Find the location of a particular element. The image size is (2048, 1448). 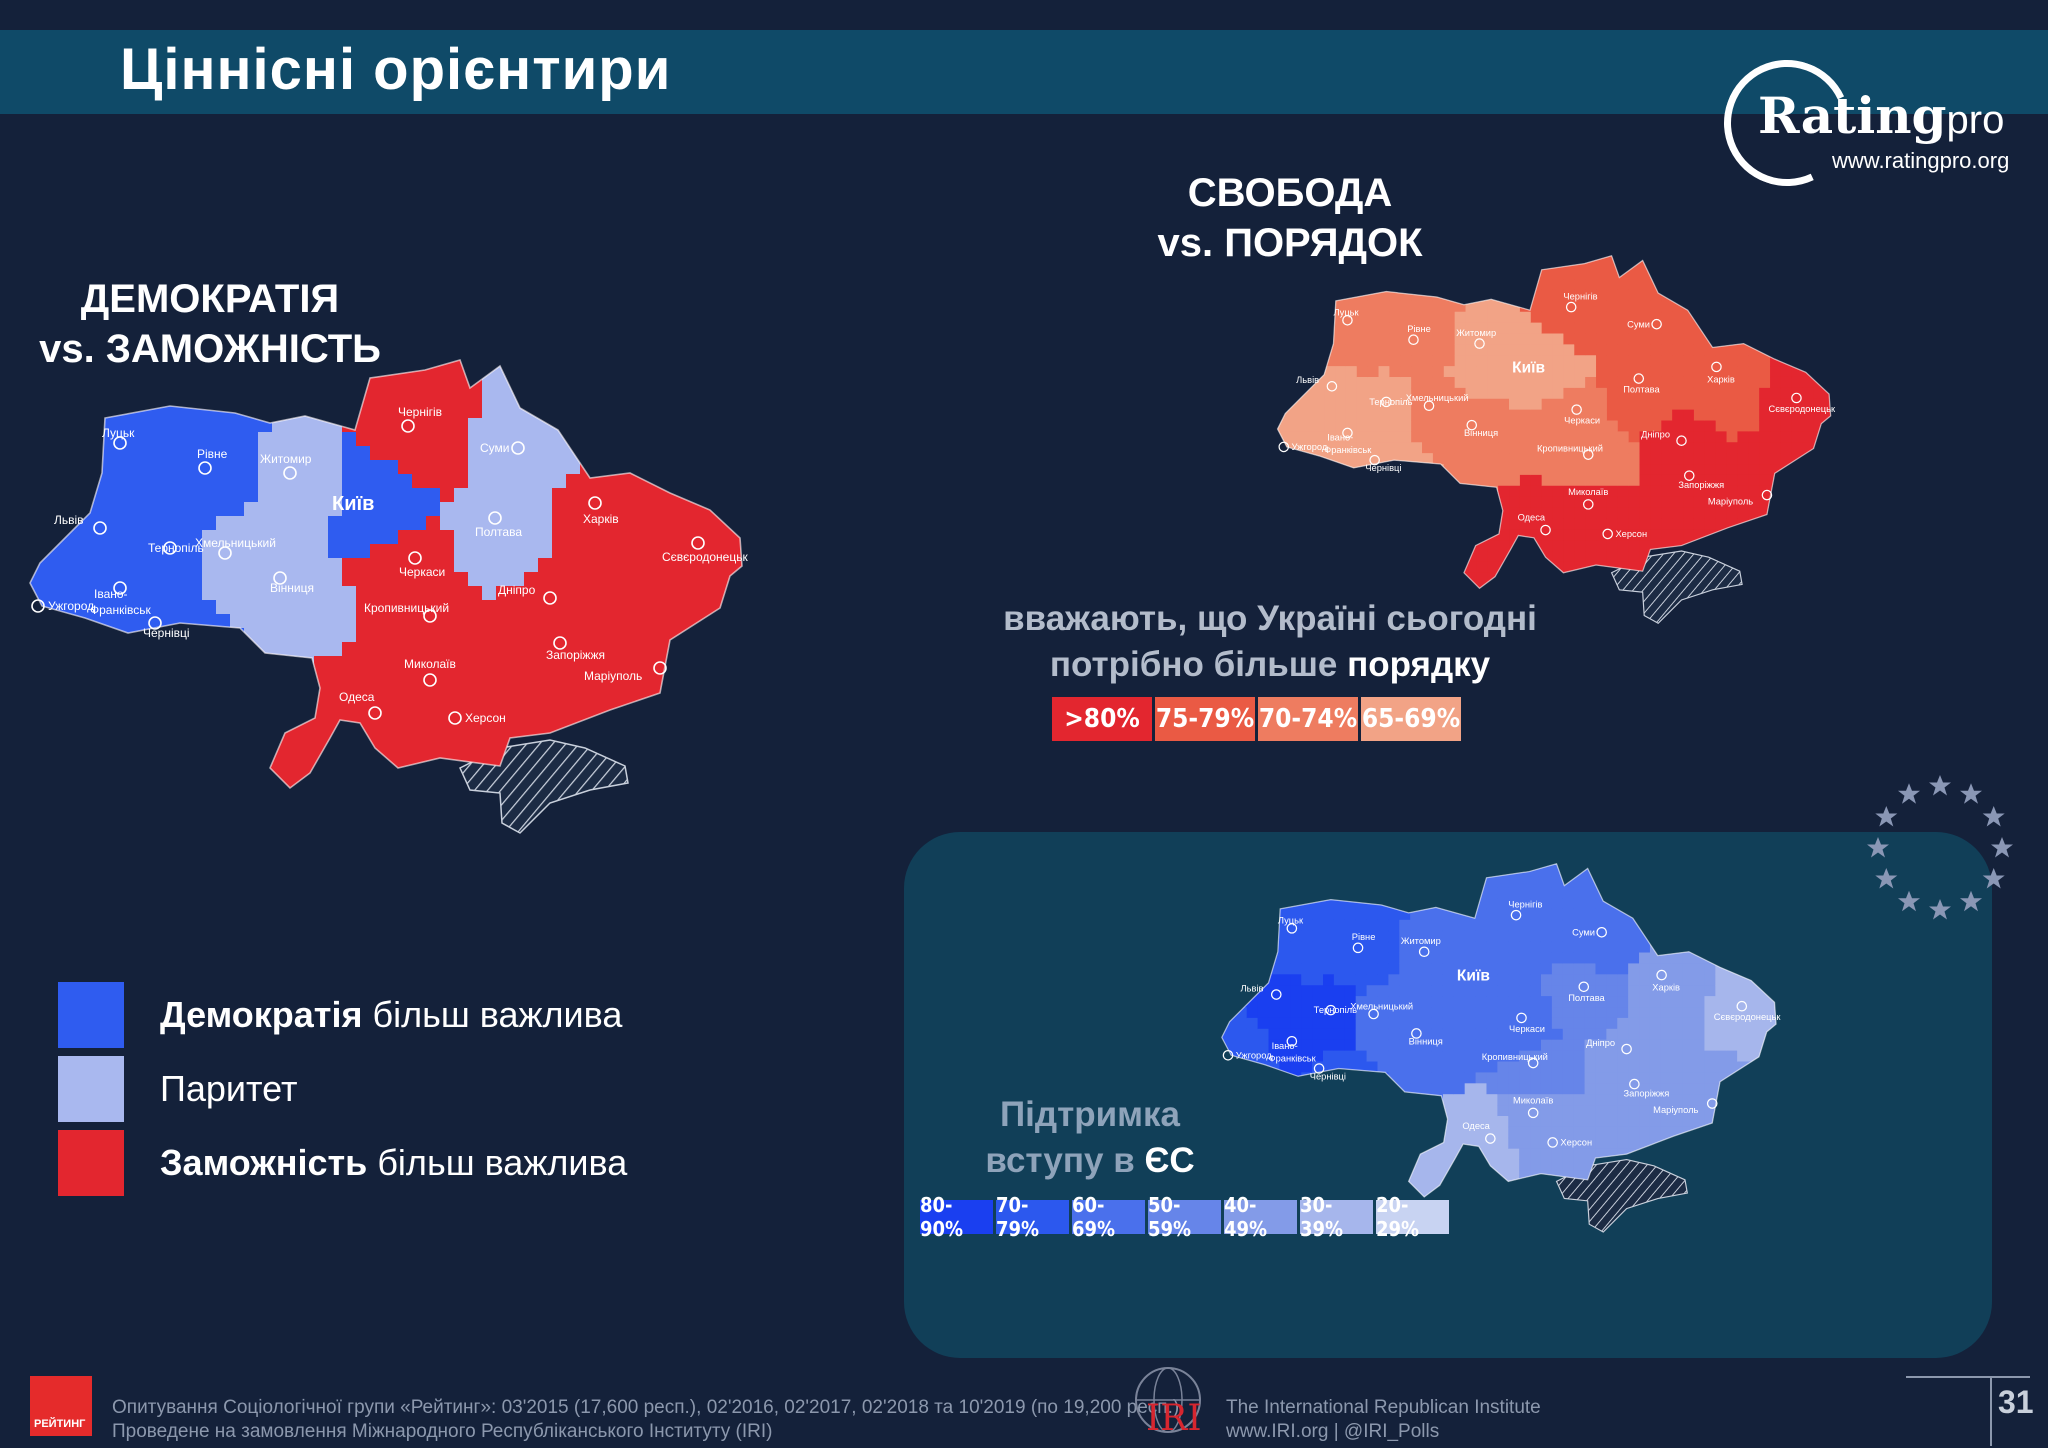

region-volyn is located at coordinates (167, 383).